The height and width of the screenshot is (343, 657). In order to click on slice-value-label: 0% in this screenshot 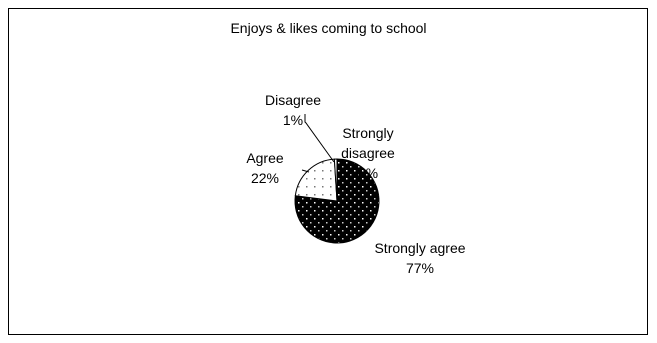, I will do `click(368, 173)`.